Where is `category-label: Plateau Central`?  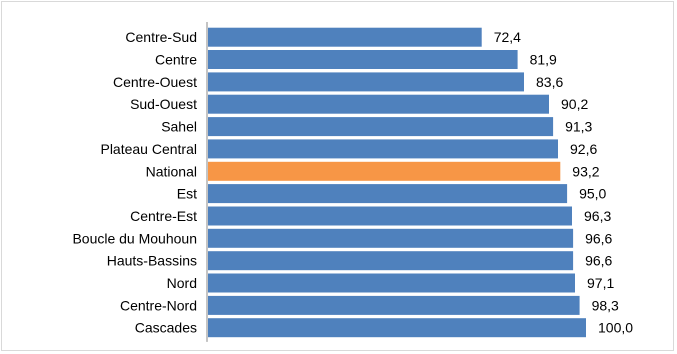
category-label: Plateau Central is located at coordinates (148, 149).